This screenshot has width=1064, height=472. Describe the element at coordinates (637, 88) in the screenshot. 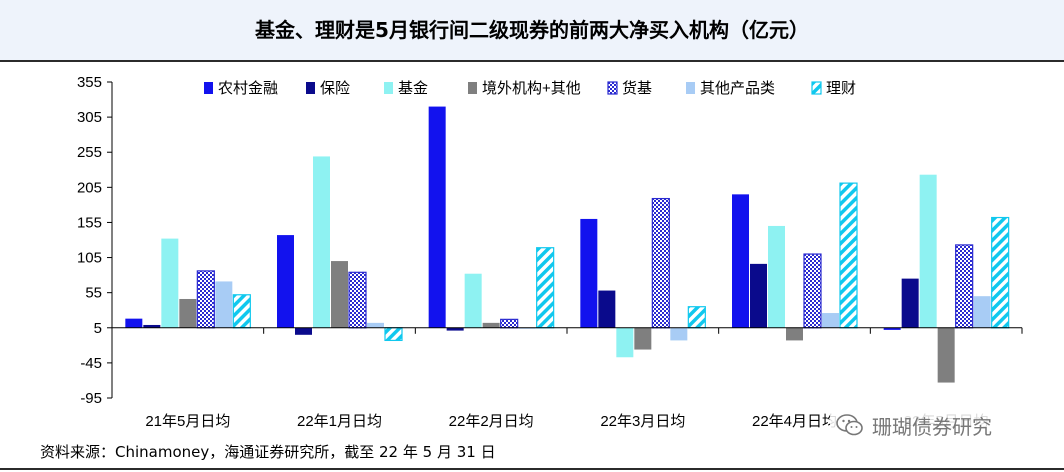

I see `legend-label: 货基` at that location.